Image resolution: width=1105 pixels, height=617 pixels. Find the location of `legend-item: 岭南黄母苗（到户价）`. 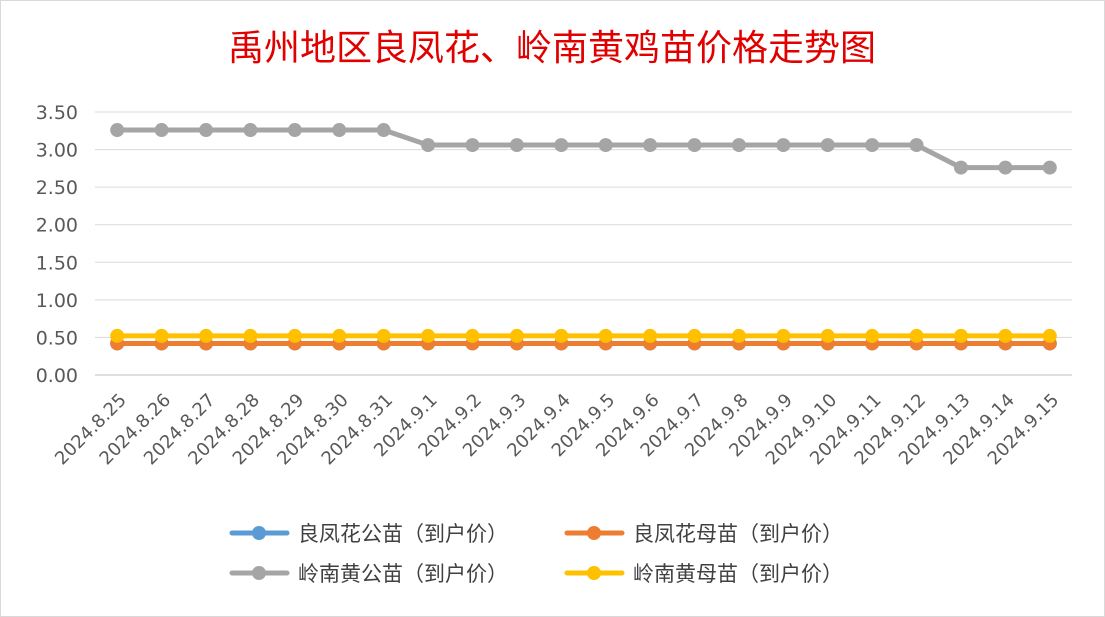

legend-item: 岭南黄母苗（到户价） is located at coordinates (703, 574).